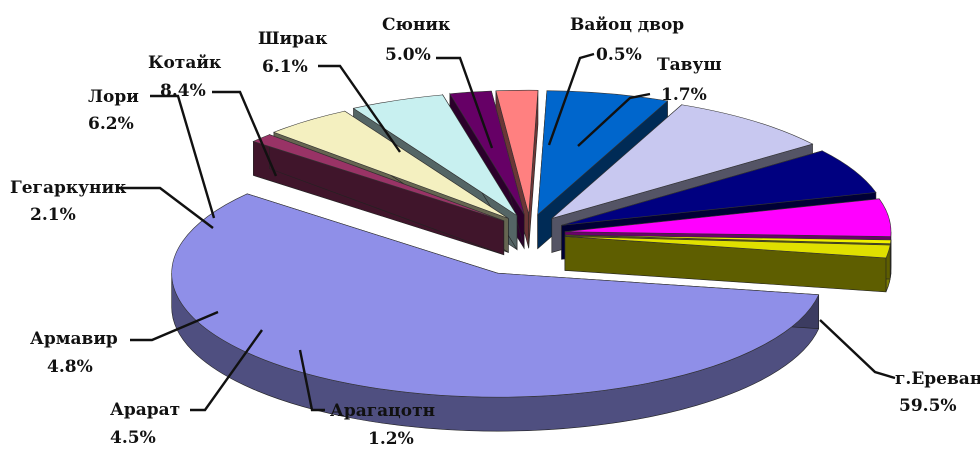 This screenshot has height=451, width=980. Describe the element at coordinates (133, 438) in the screenshot. I see `label-ararat-percent: 4.5%` at that location.